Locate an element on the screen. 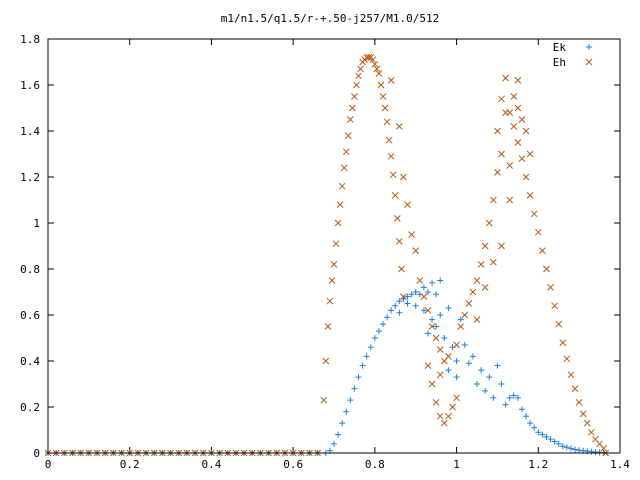 The image size is (640, 480). legend: Ek Eh is located at coordinates (573, 55).